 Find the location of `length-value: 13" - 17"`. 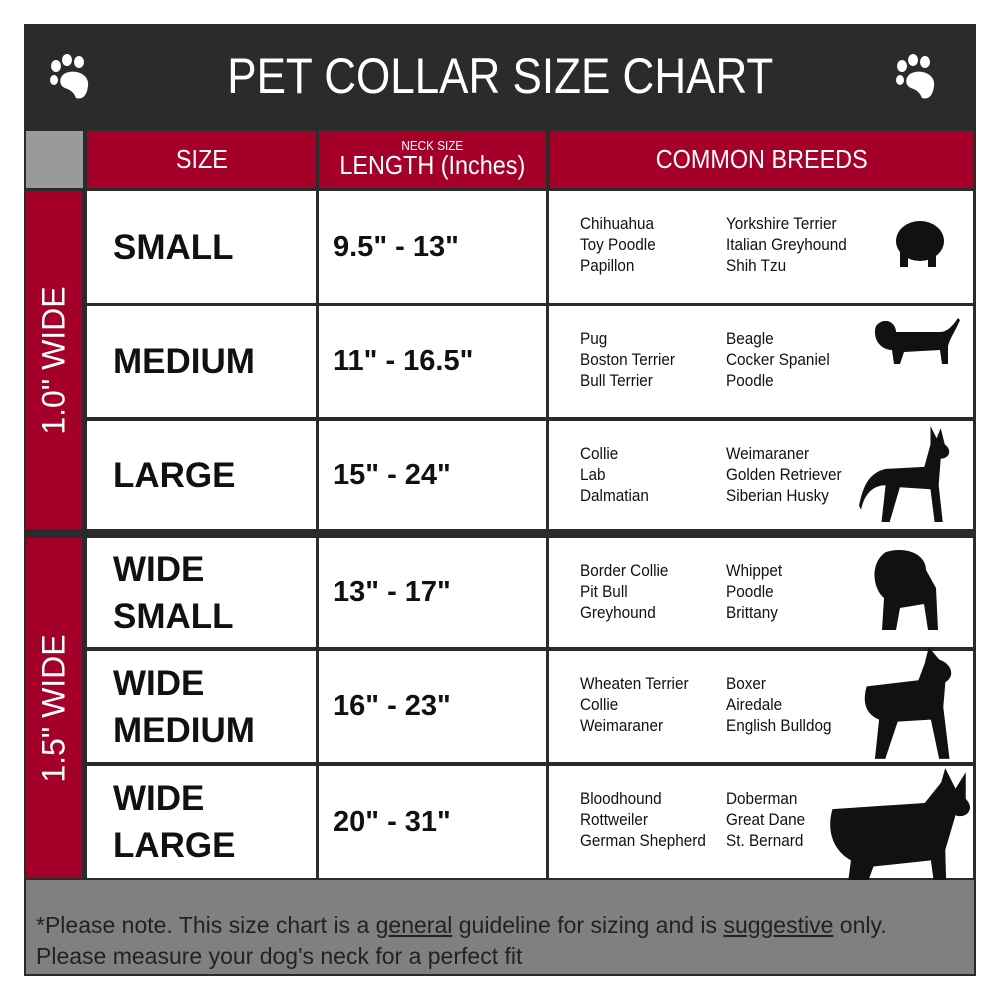

length-value: 13" - 17" is located at coordinates (392, 592).